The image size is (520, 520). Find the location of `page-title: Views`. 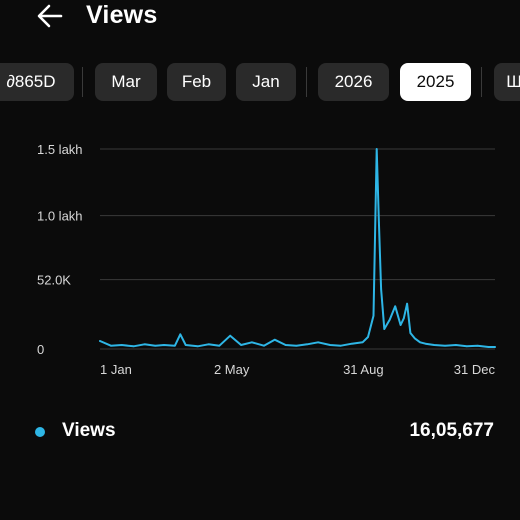

page-title: Views is located at coordinates (122, 15).